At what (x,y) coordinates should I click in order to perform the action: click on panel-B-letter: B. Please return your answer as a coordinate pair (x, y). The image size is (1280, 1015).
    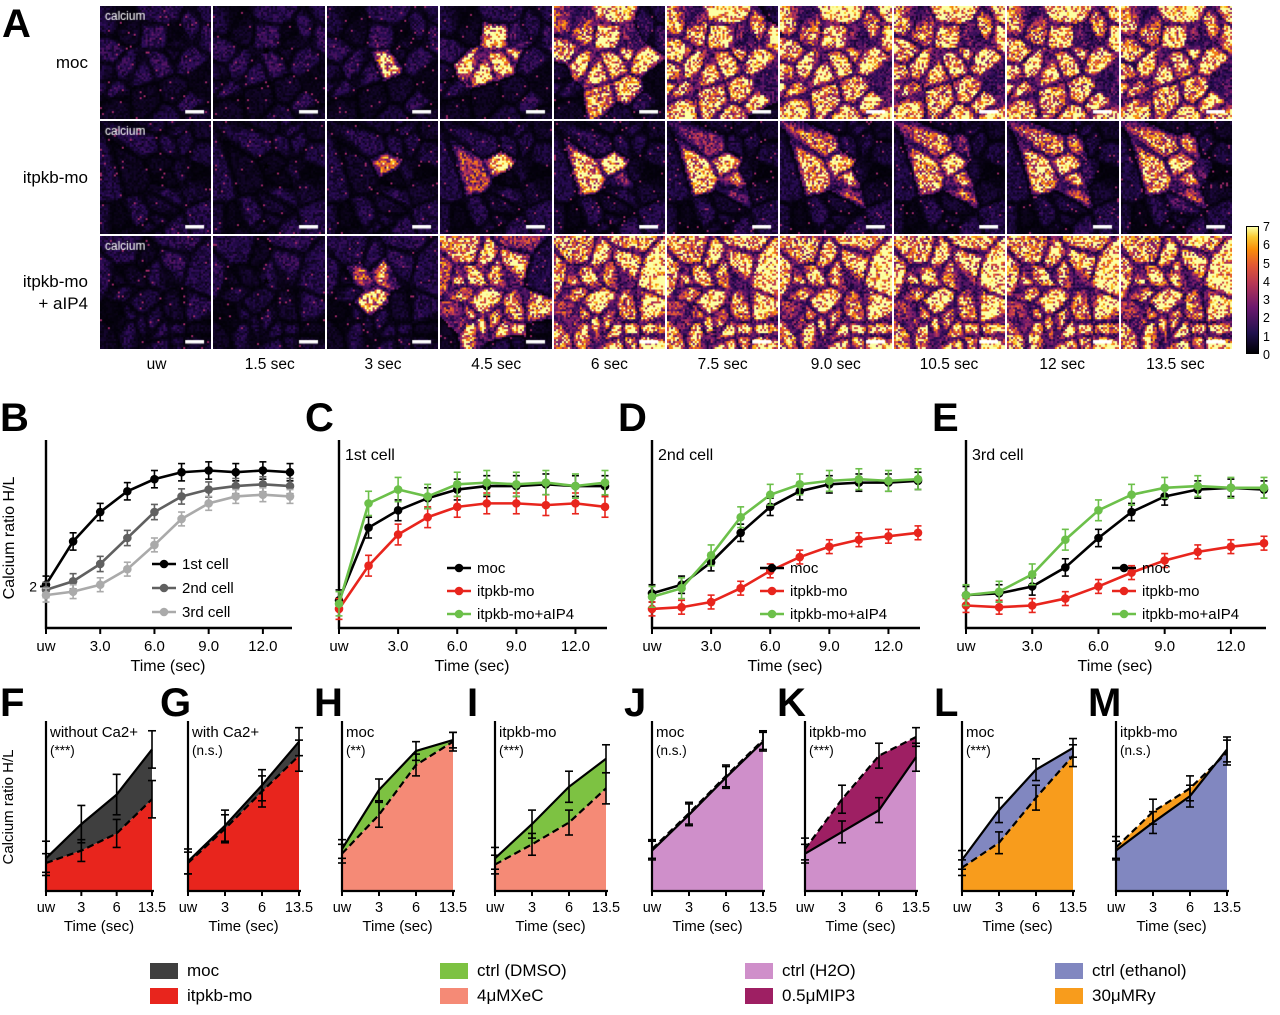
    Looking at the image, I should click on (14, 418).